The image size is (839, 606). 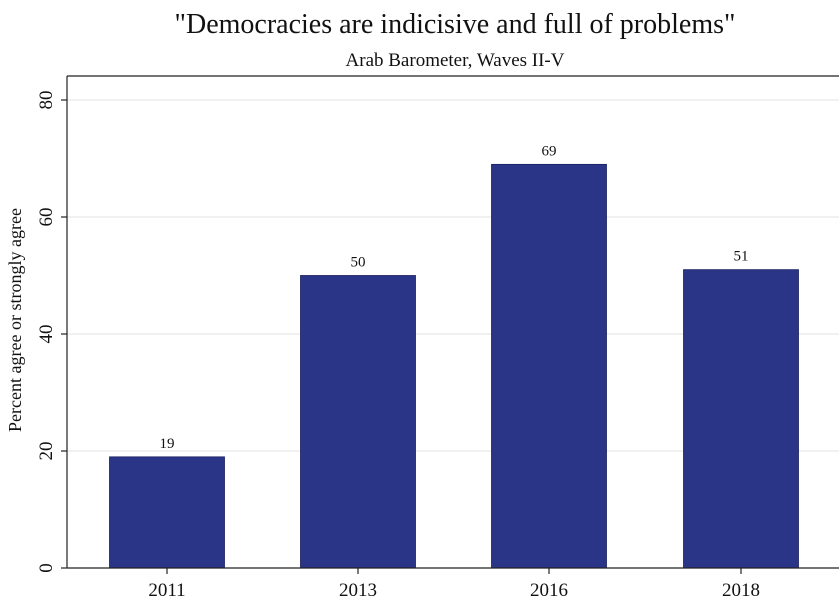 What do you see at coordinates (741, 590) in the screenshot?
I see `x-tick-label-2018: 2018` at bounding box center [741, 590].